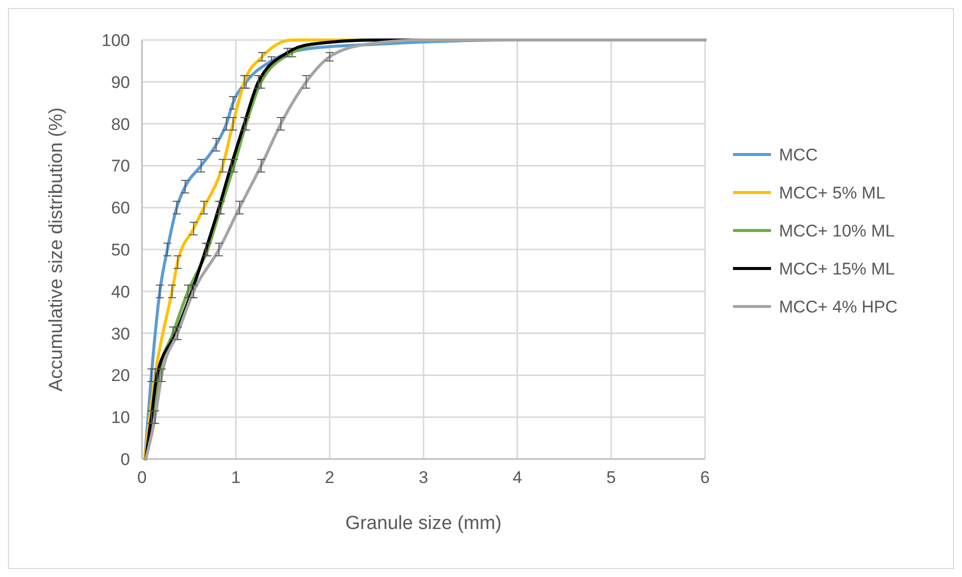 This screenshot has width=962, height=577. Describe the element at coordinates (116, 40) in the screenshot. I see `y-tick-label: 100` at that location.